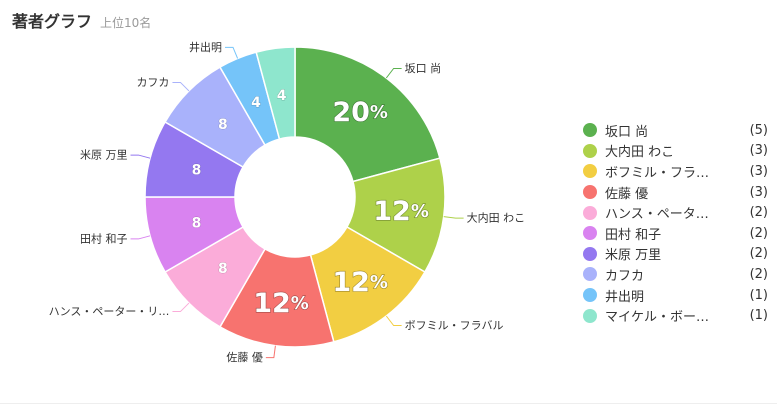 The height and width of the screenshot is (405, 777). Describe the element at coordinates (675, 233) in the screenshot. I see `legend-item: 田村 和子 (2)` at that location.